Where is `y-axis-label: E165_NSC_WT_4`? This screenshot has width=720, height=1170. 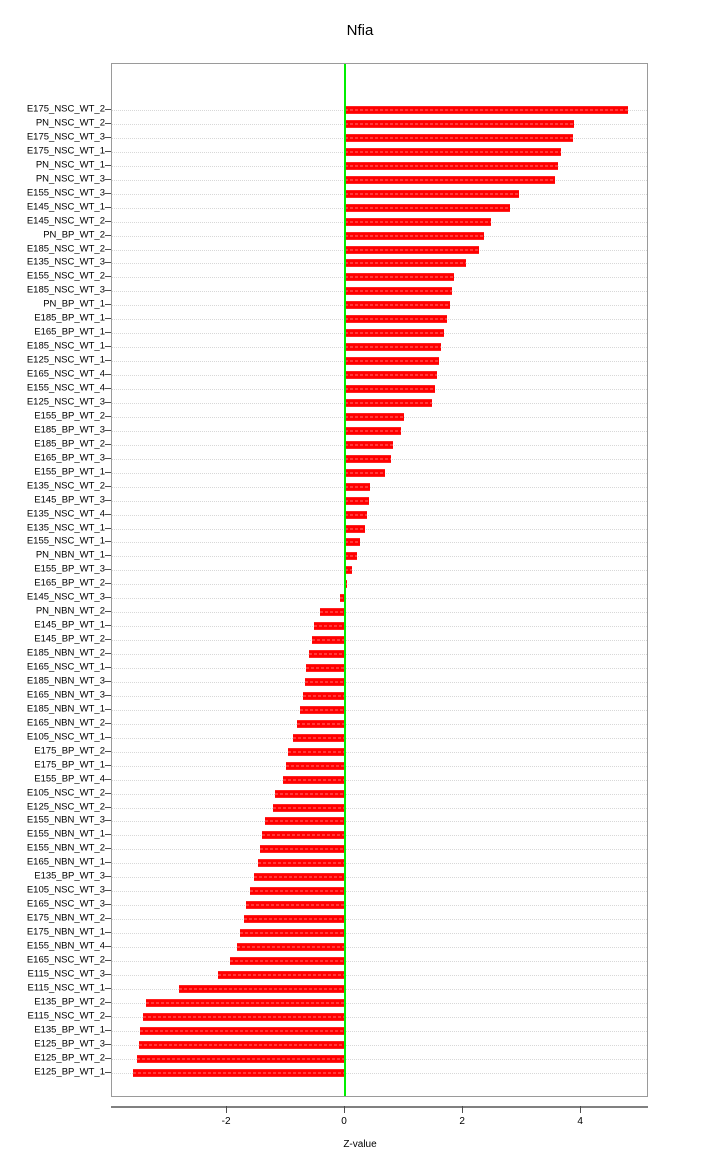
y-axis-label: E165_NSC_WT_4 is located at coordinates (65, 374).